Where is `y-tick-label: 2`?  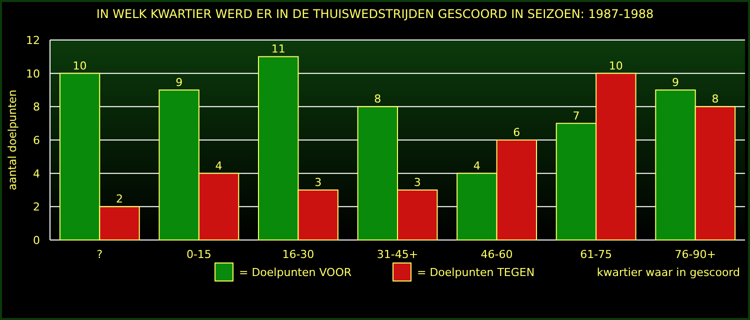 y-tick-label: 2 is located at coordinates (36, 207).